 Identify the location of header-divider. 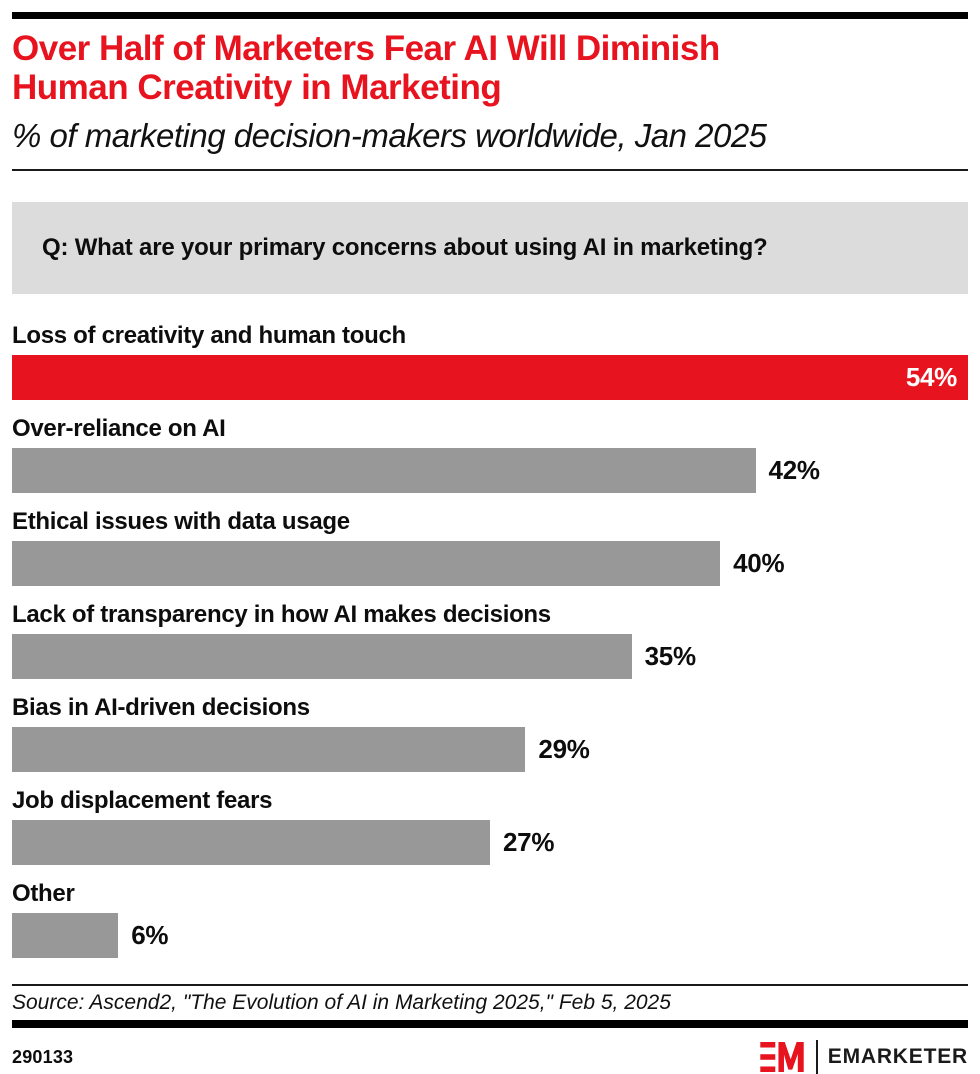
(490, 170).